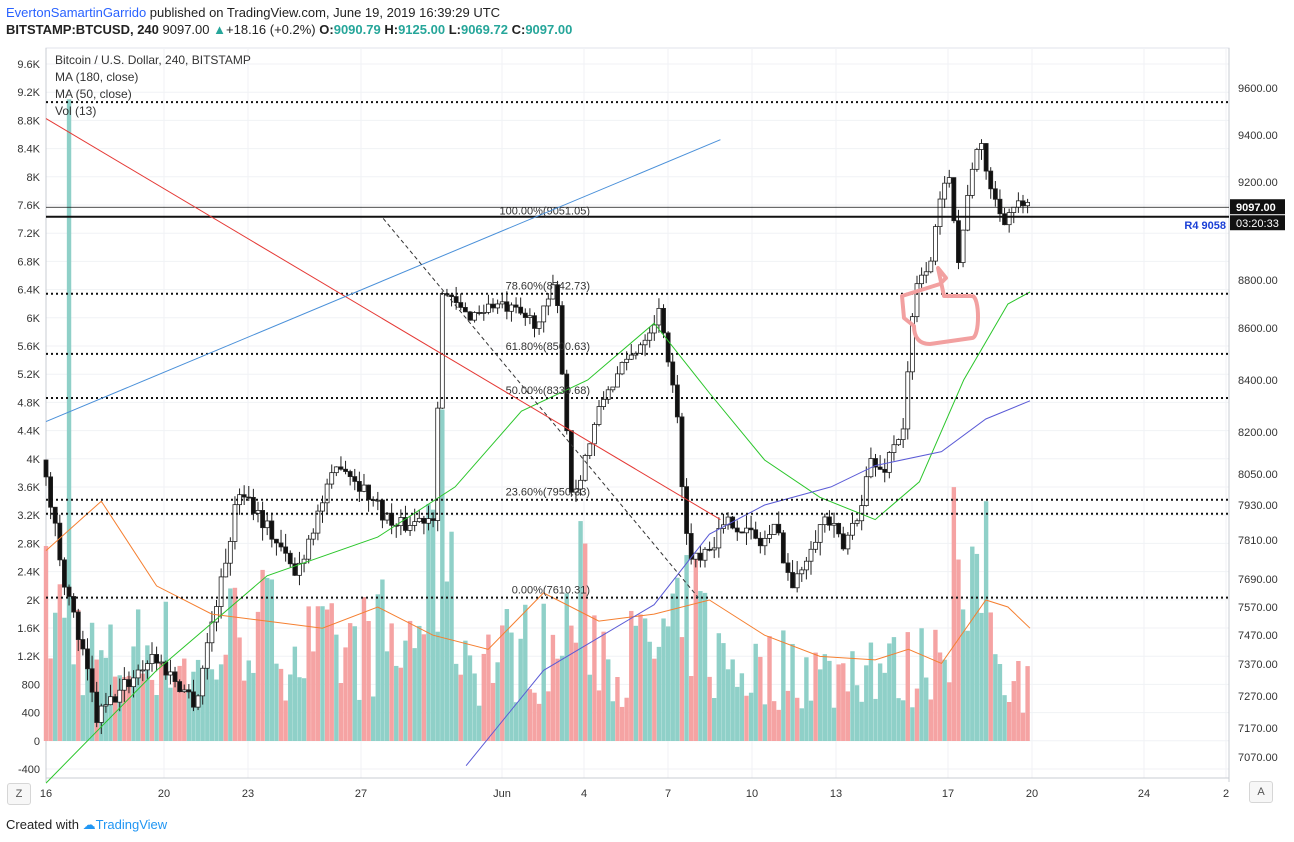 This screenshot has width=1294, height=842. Describe the element at coordinates (164, 794) in the screenshot. I see `x-tick-label: 20` at that location.